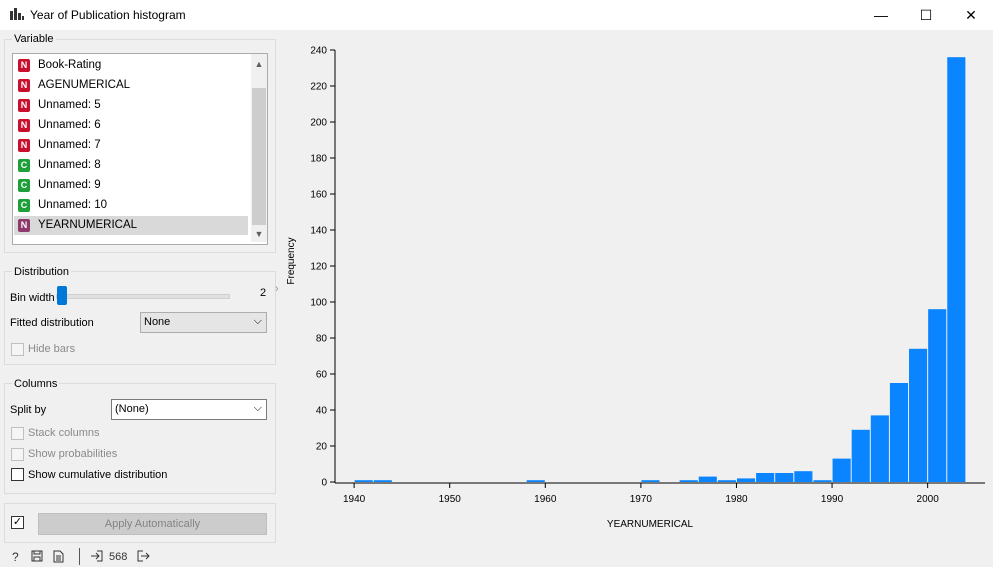 This screenshot has height=567, width=993. What do you see at coordinates (88, 225) in the screenshot?
I see `variable-label: YEARNUMERICAL` at bounding box center [88, 225].